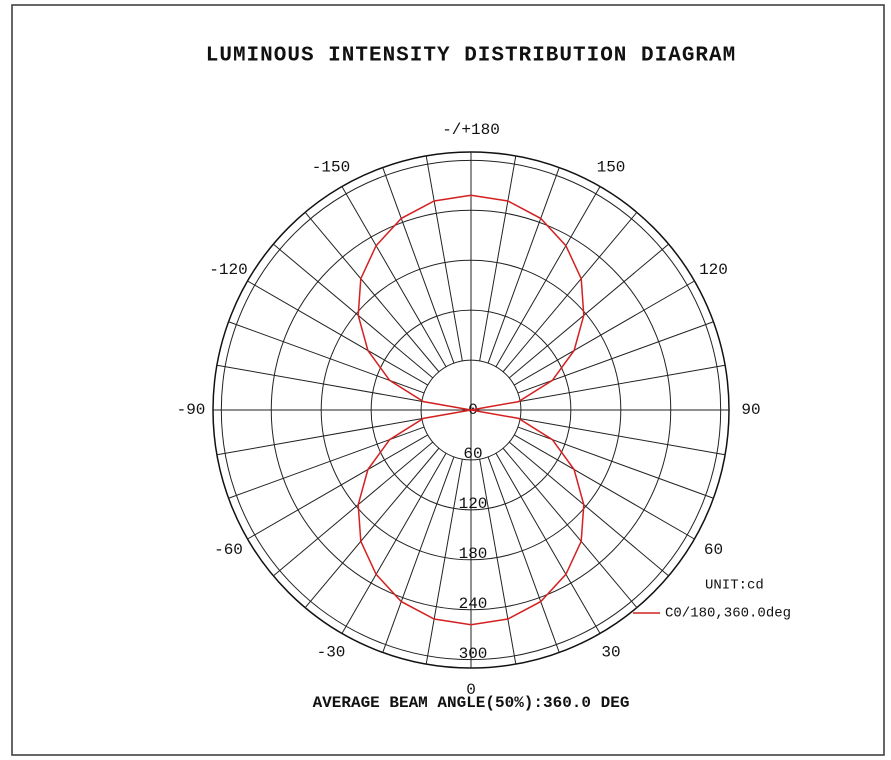  Describe the element at coordinates (473, 654) in the screenshot. I see `r-tick-label: 300` at that location.